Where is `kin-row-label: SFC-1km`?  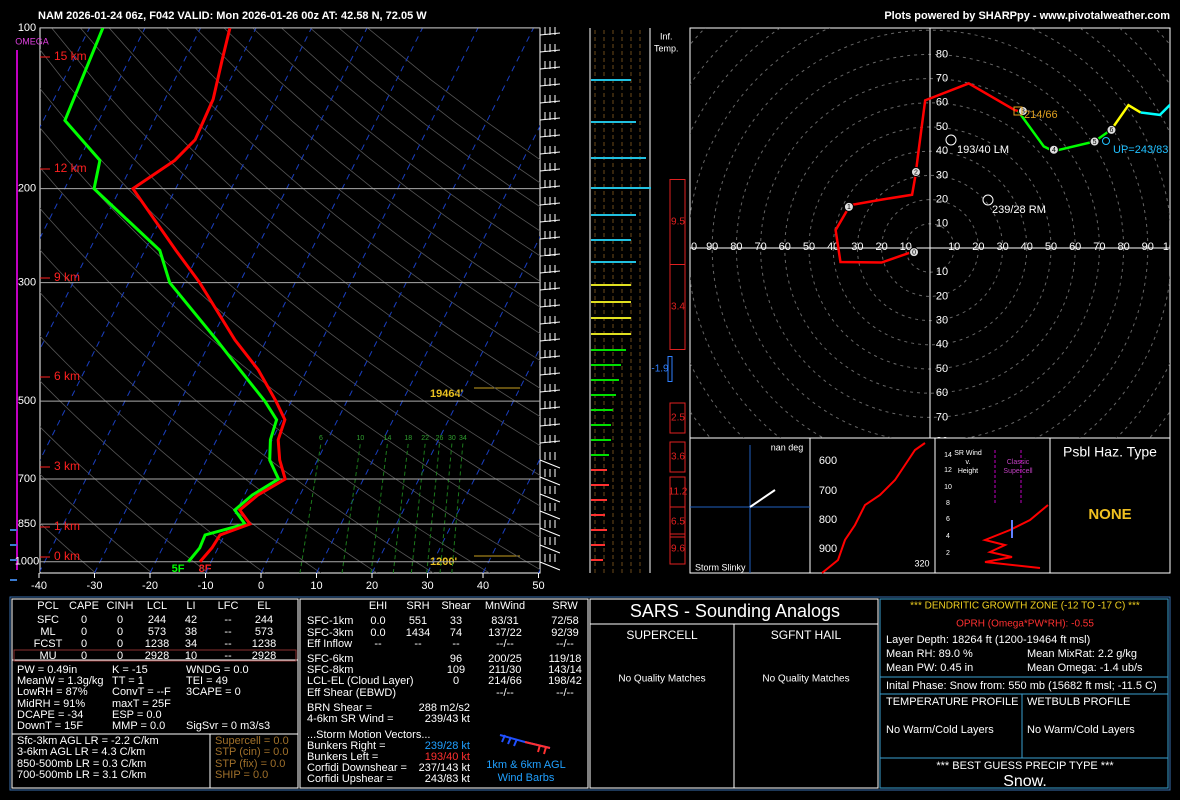 kin-row-label: SFC-1km is located at coordinates (330, 621).